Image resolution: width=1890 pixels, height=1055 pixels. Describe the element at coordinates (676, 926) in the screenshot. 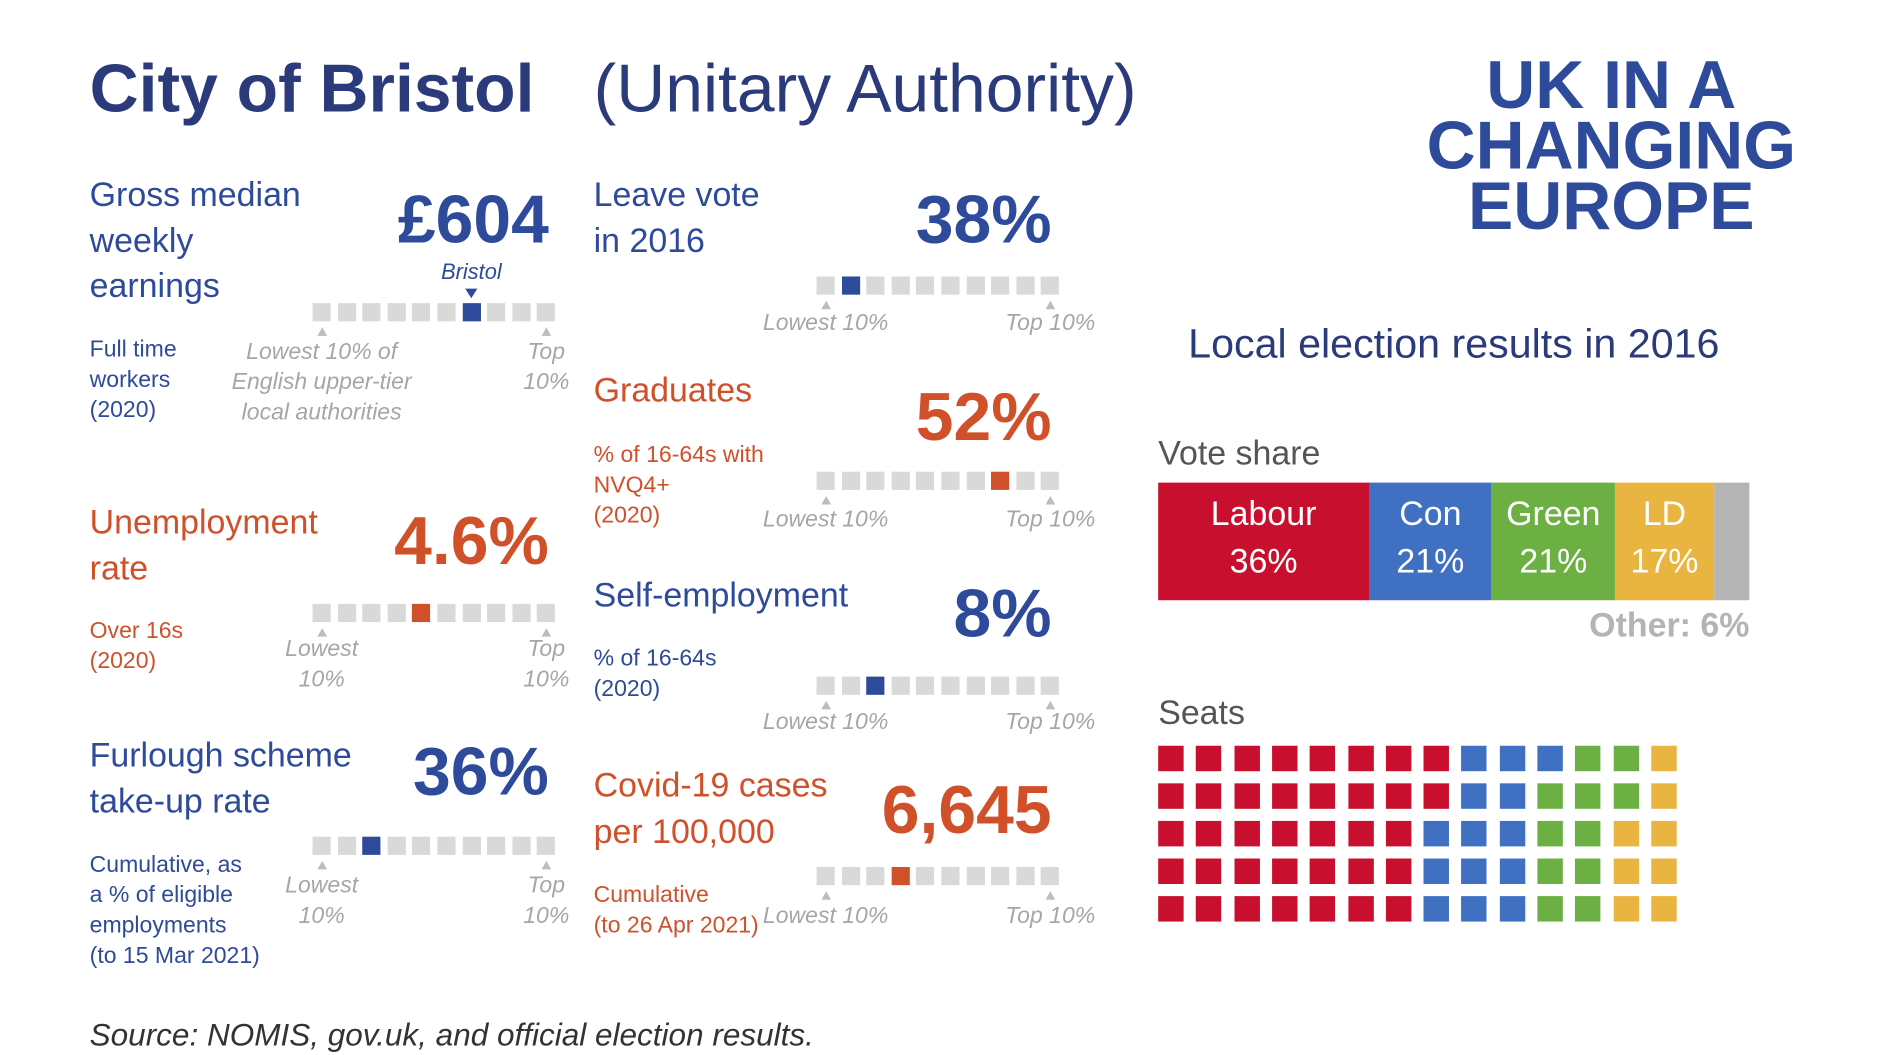

I see `indicator-description: (to 26 Apr 2021)` at that location.